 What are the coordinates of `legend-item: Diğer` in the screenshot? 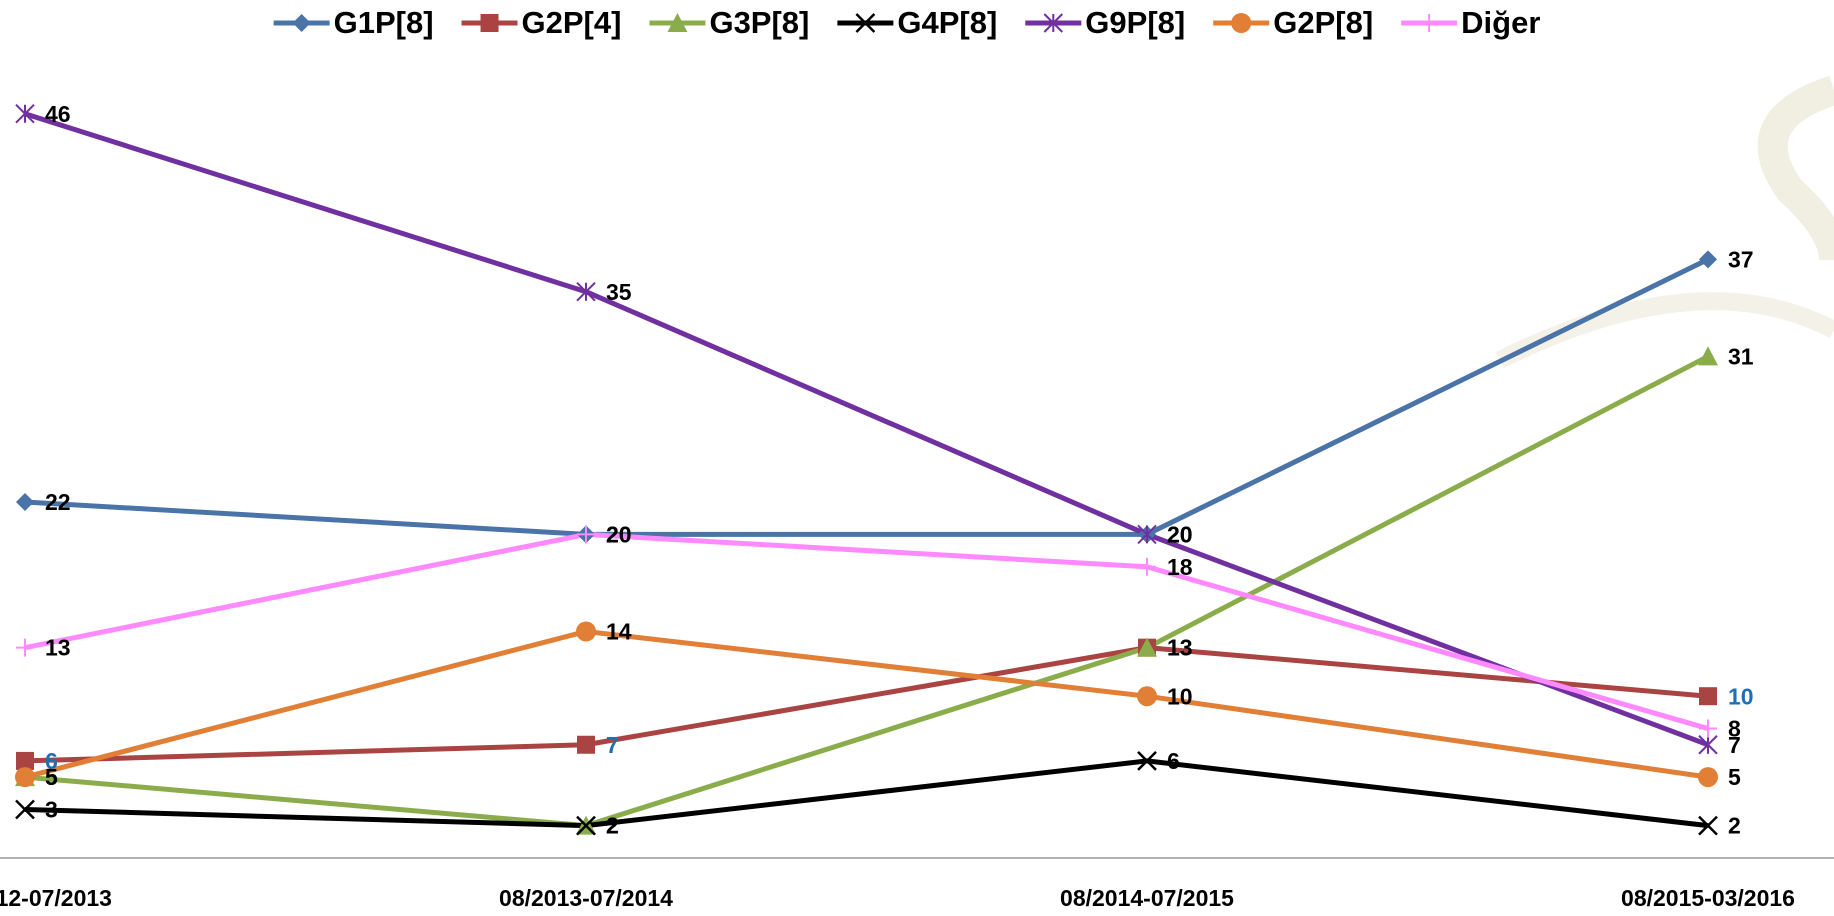 It's located at (1470, 22).